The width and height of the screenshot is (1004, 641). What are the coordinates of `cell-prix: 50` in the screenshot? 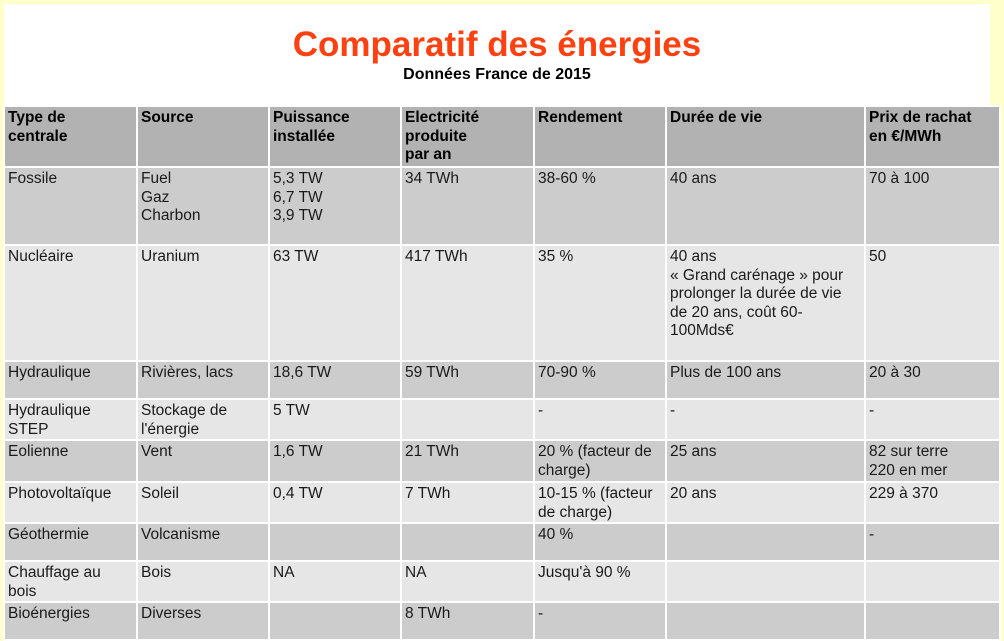 It's located at (932, 303).